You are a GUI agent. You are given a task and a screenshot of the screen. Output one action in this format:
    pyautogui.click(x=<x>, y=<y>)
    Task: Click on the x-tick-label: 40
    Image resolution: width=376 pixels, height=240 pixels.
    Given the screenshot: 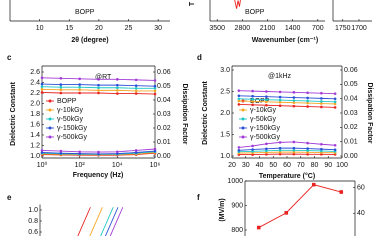 What is the action you would take?
    pyautogui.click(x=260, y=165)
    